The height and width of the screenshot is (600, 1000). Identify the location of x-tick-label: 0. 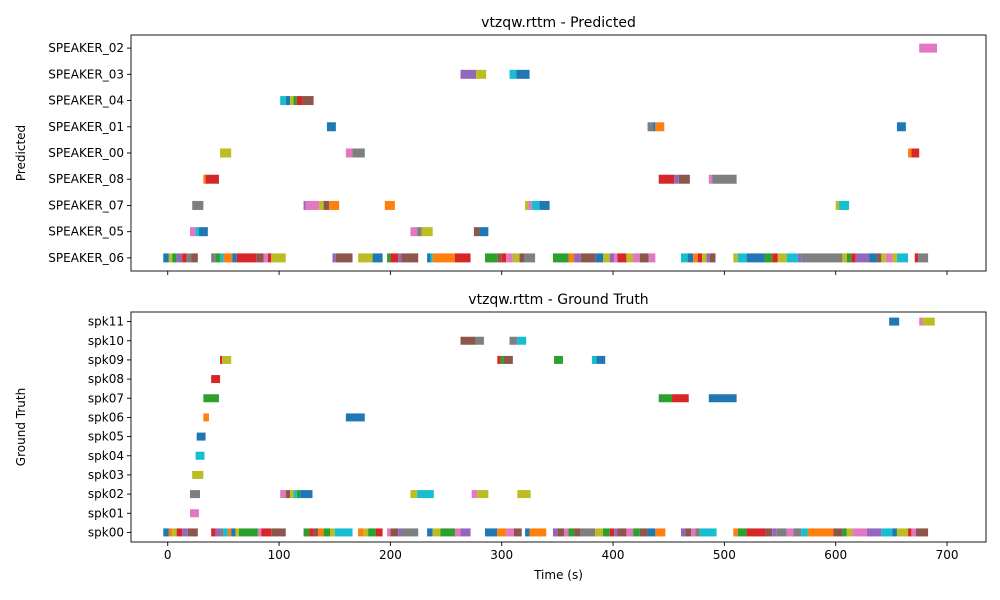
(168, 555).